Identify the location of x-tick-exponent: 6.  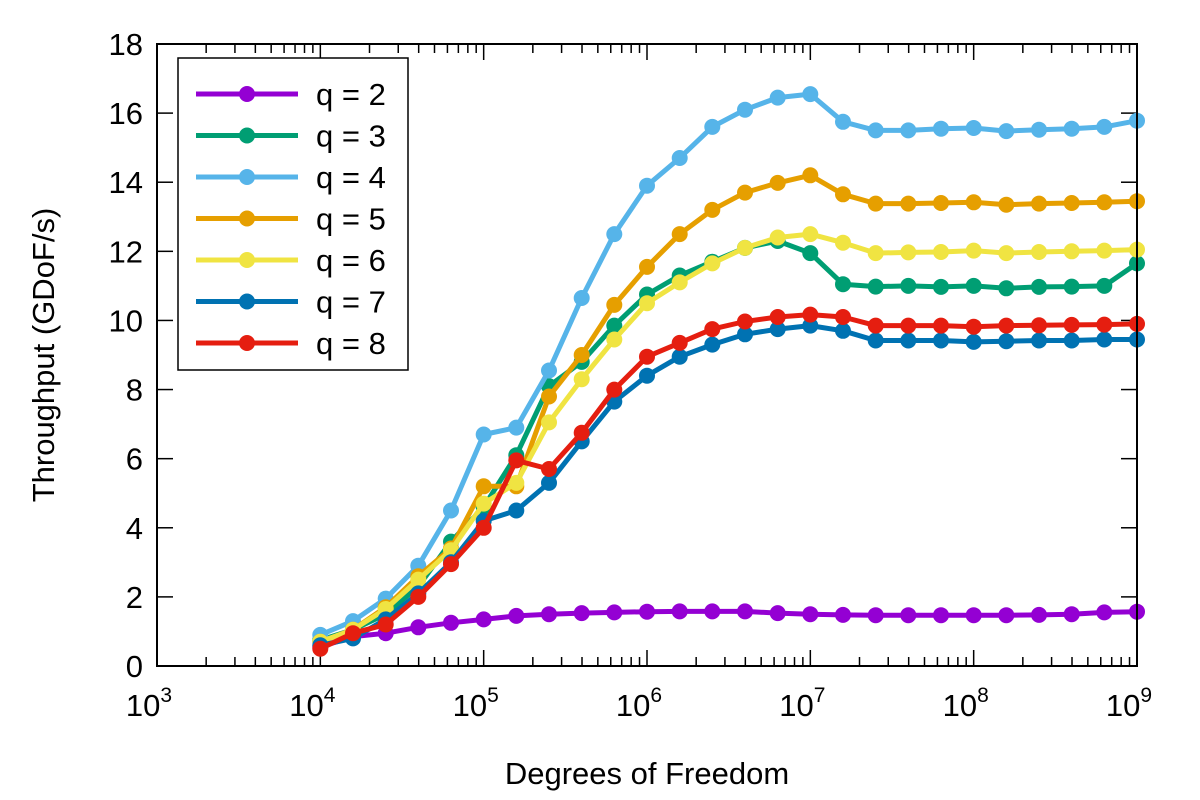
(656, 695).